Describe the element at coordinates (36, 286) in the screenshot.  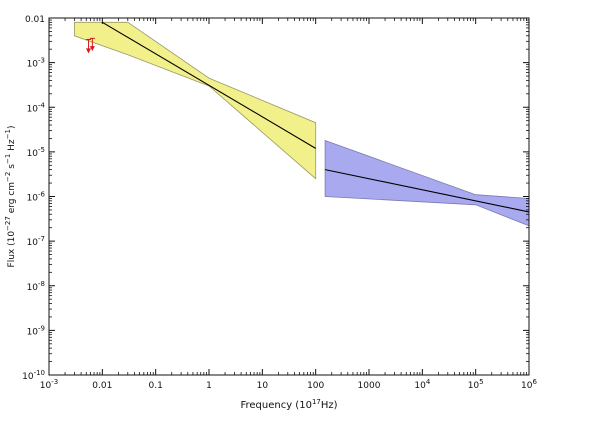
I see `y-tick-label-7: 10⁻⁸` at that location.